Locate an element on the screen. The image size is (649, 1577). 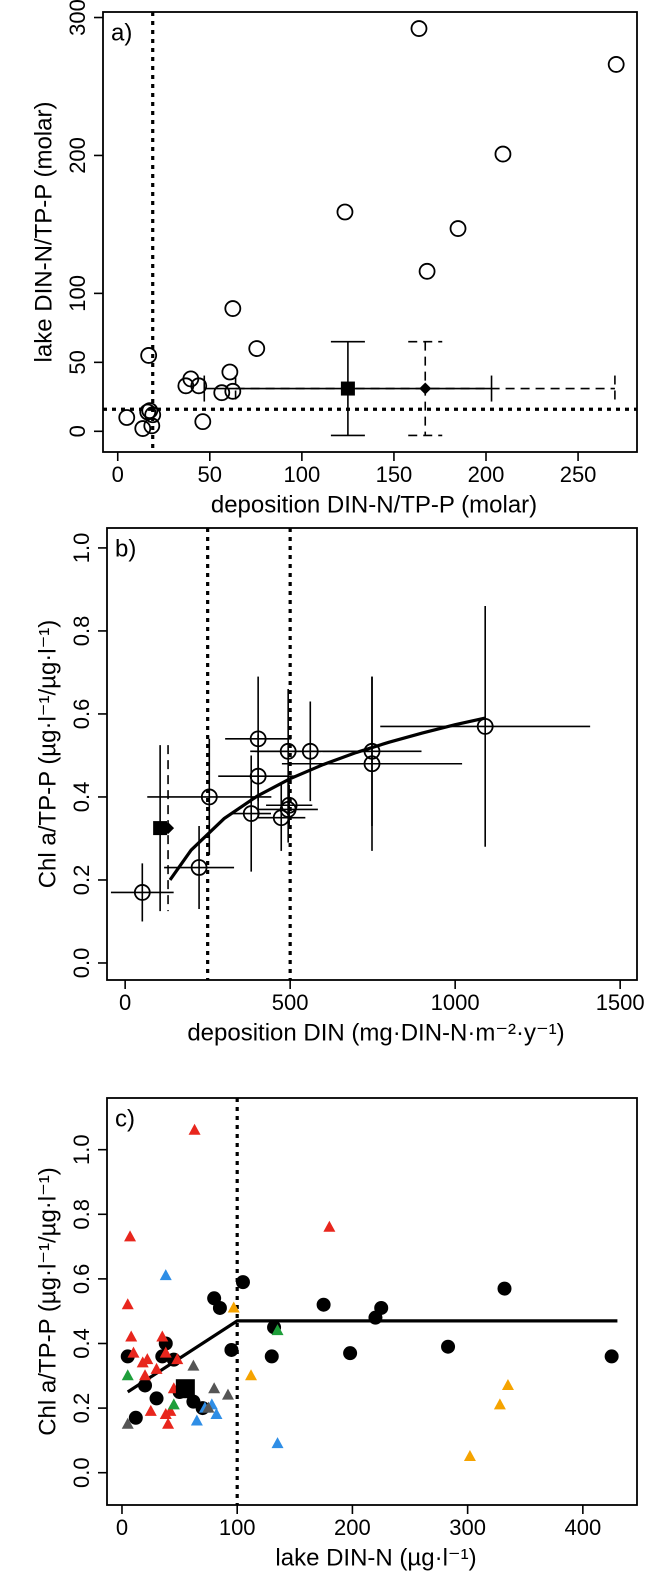
y-tick-label: 0.6 is located at coordinates (81, 1279).